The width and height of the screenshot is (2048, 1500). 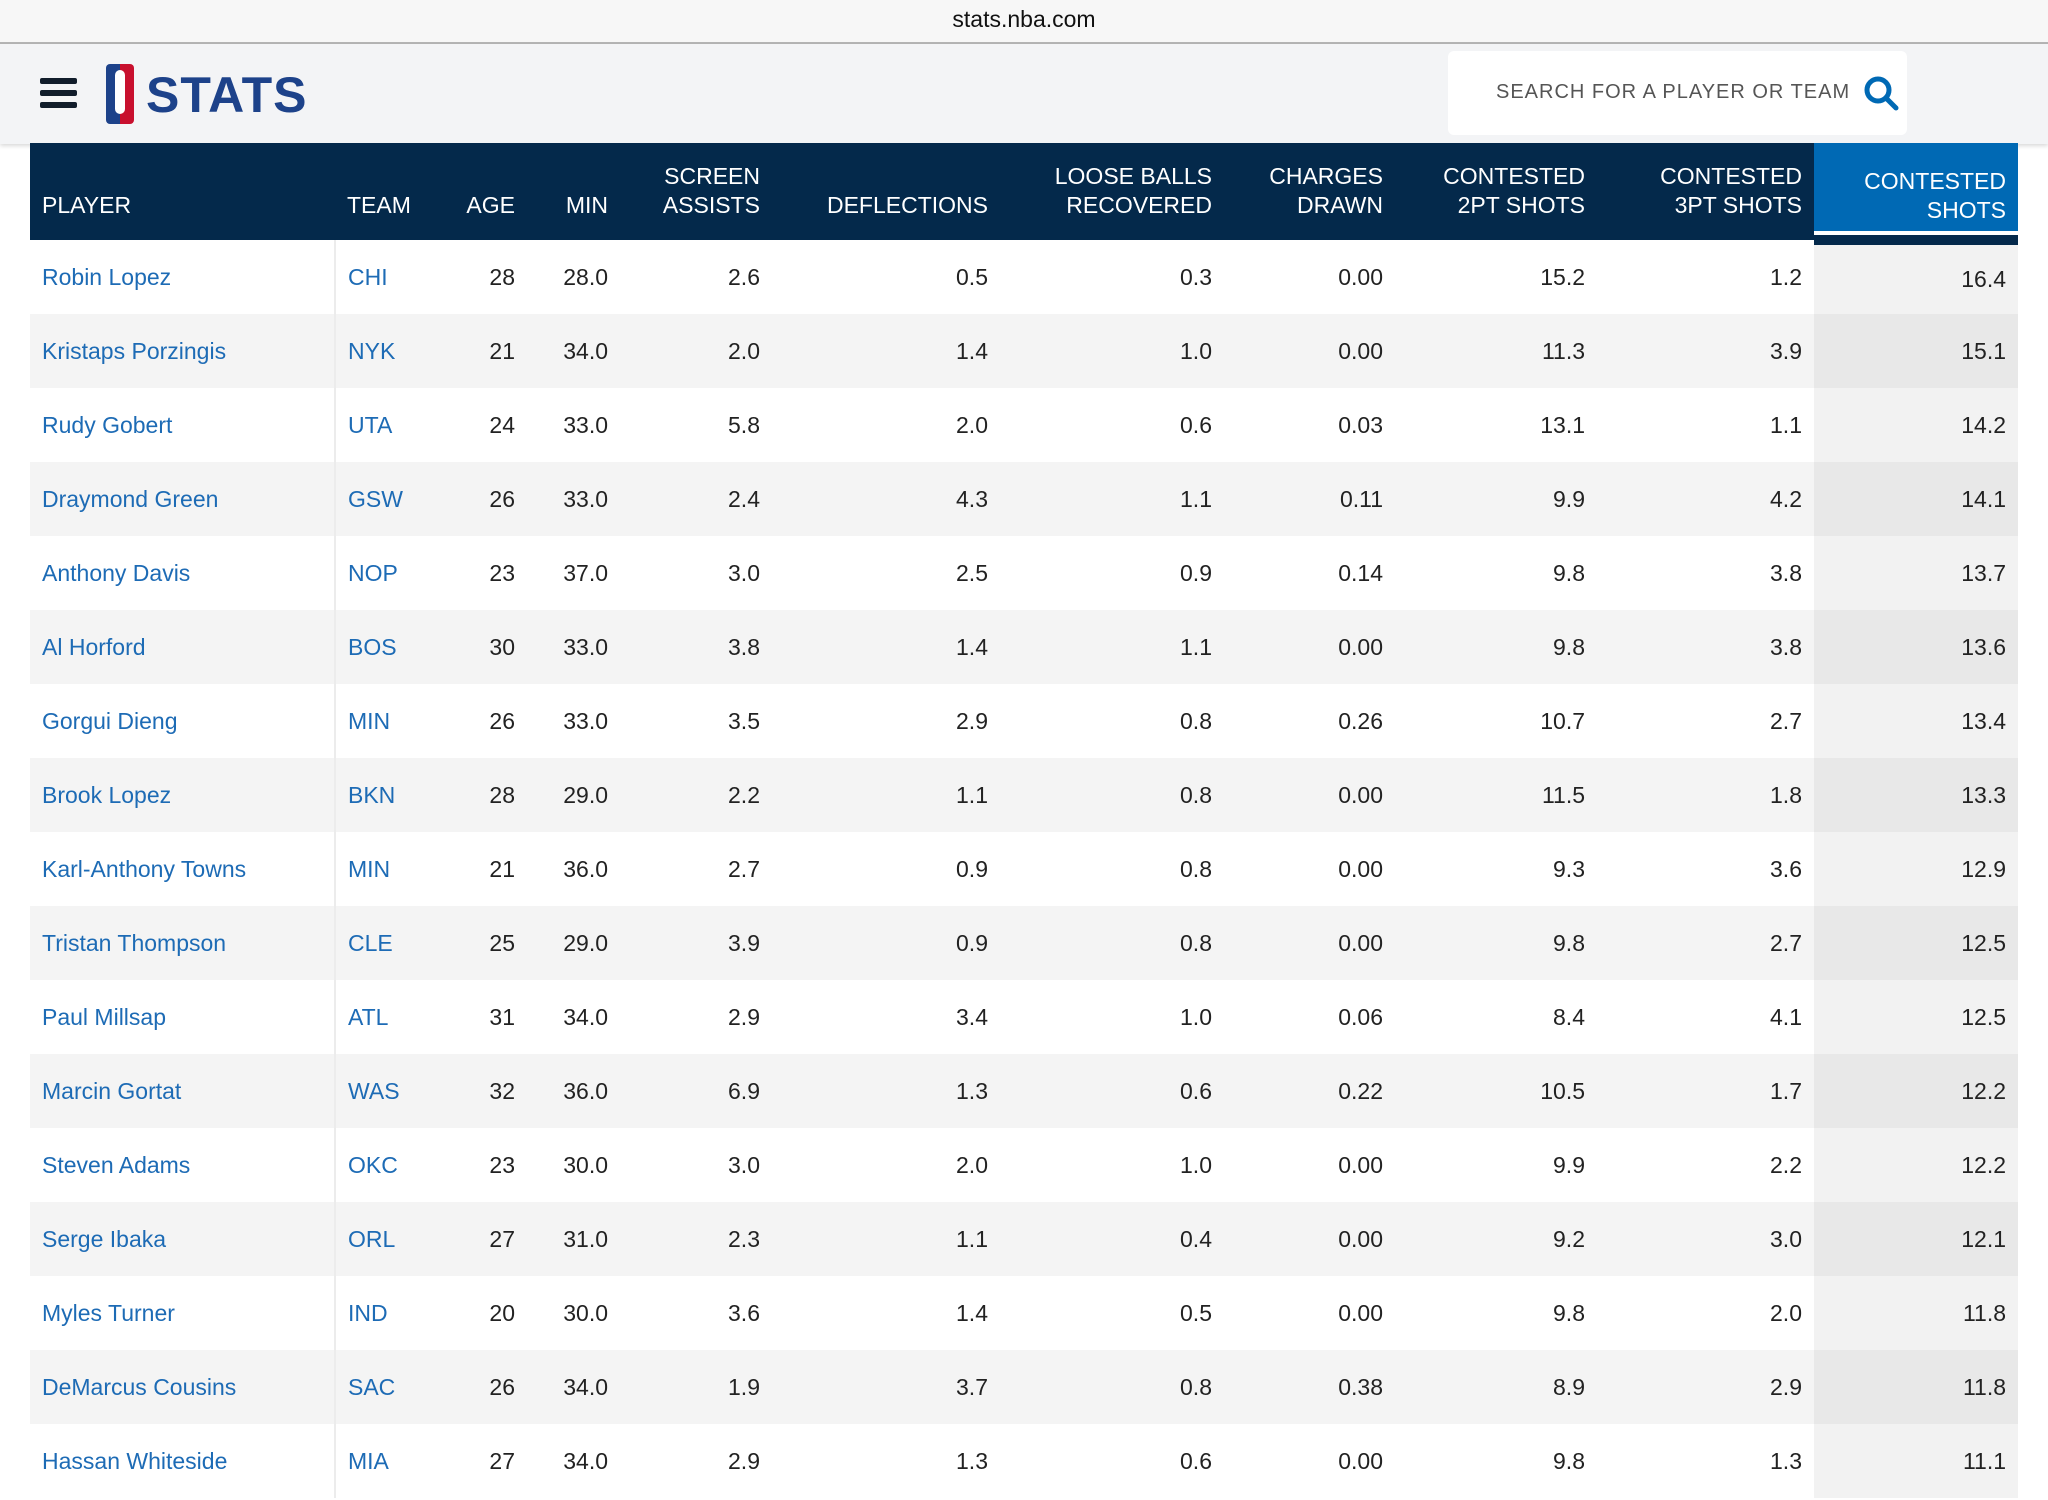 I want to click on cell-screen-assists: 2.0, so click(x=696, y=351).